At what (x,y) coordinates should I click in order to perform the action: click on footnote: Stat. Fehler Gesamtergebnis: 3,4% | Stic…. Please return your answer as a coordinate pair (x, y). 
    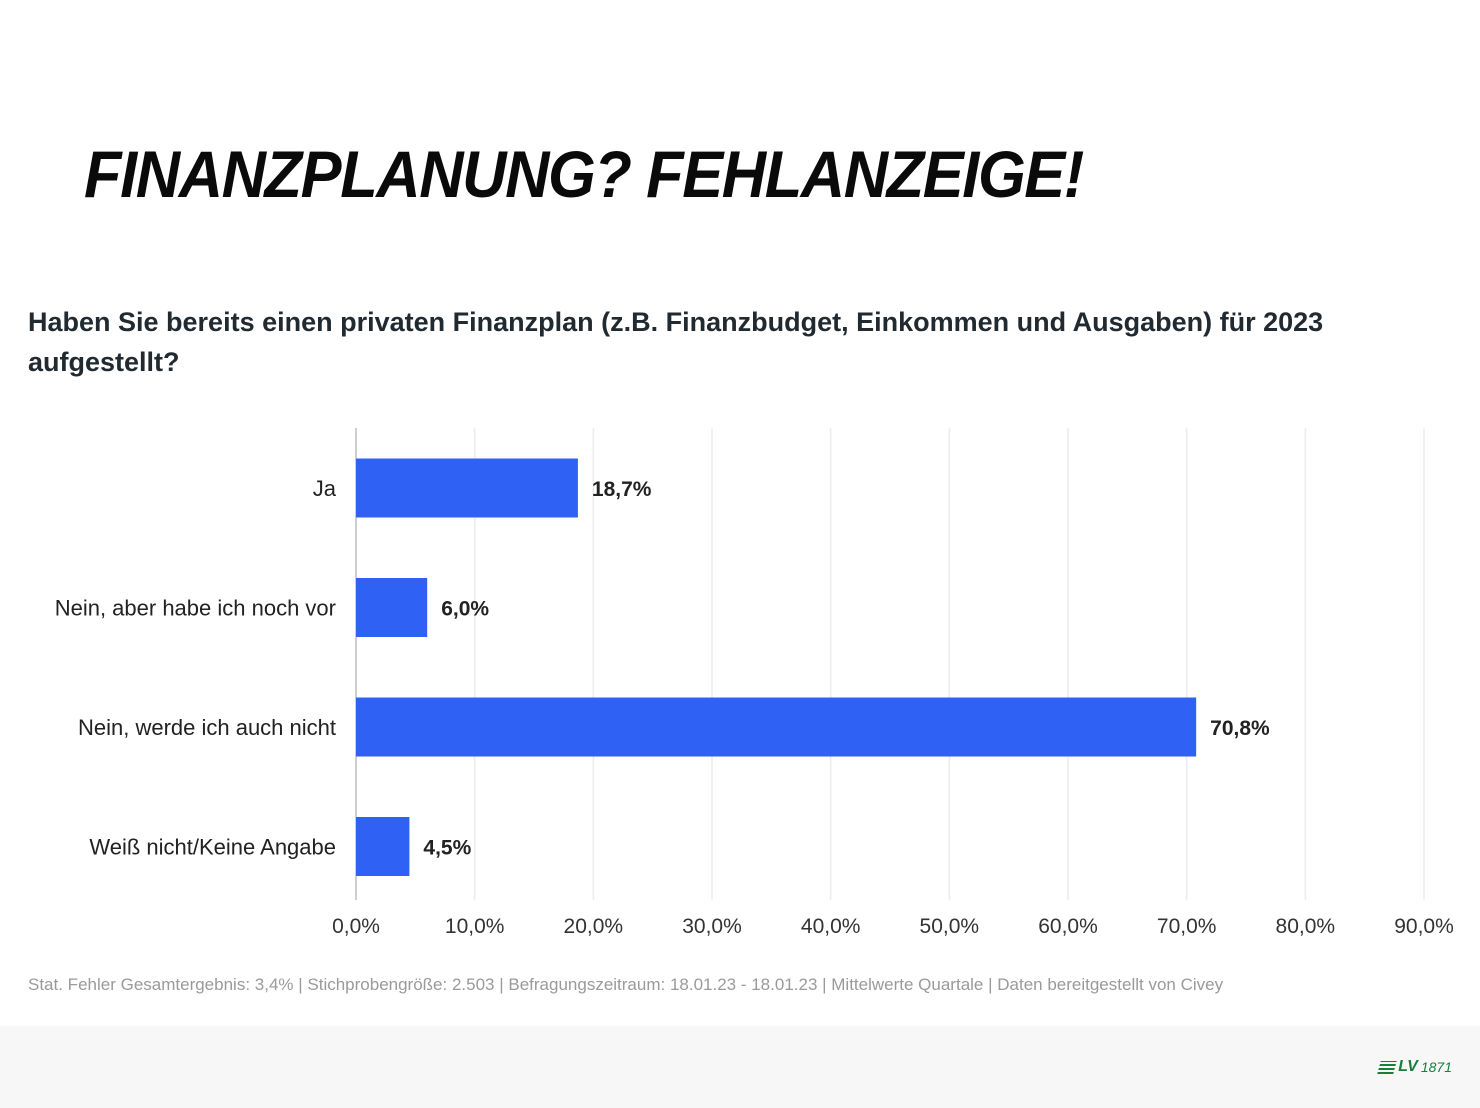
    Looking at the image, I should click on (626, 984).